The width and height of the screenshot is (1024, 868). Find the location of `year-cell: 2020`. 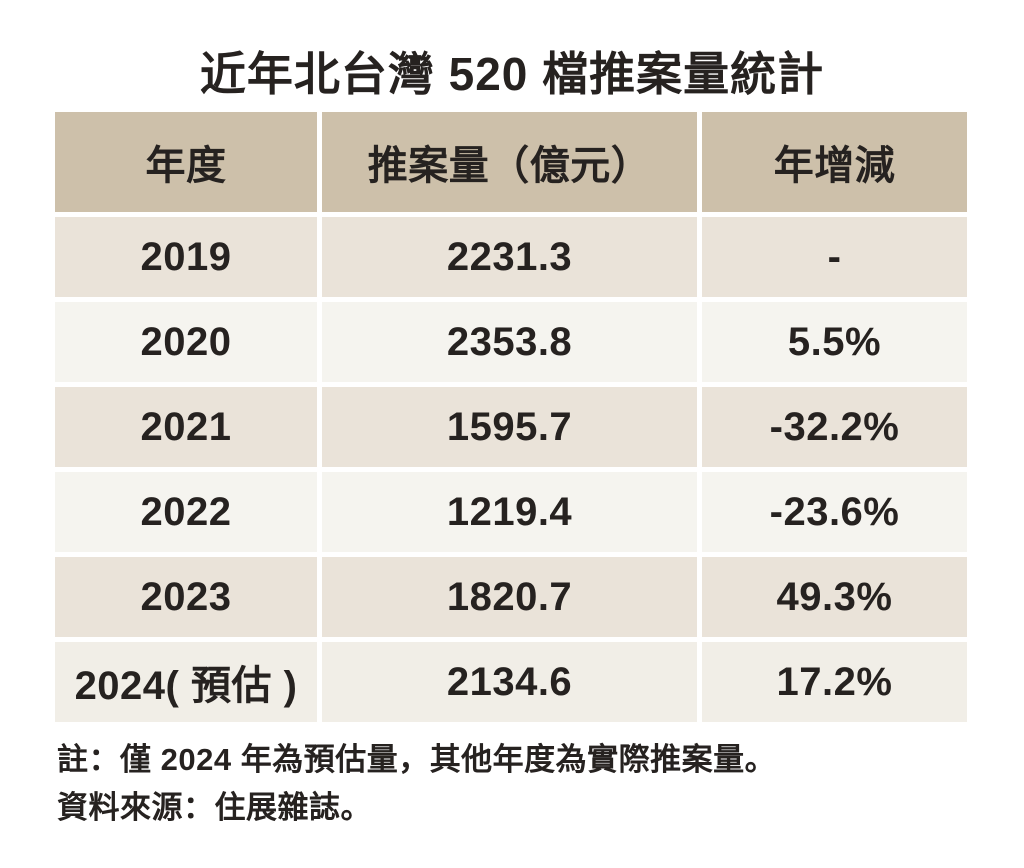

year-cell: 2020 is located at coordinates (186, 342).